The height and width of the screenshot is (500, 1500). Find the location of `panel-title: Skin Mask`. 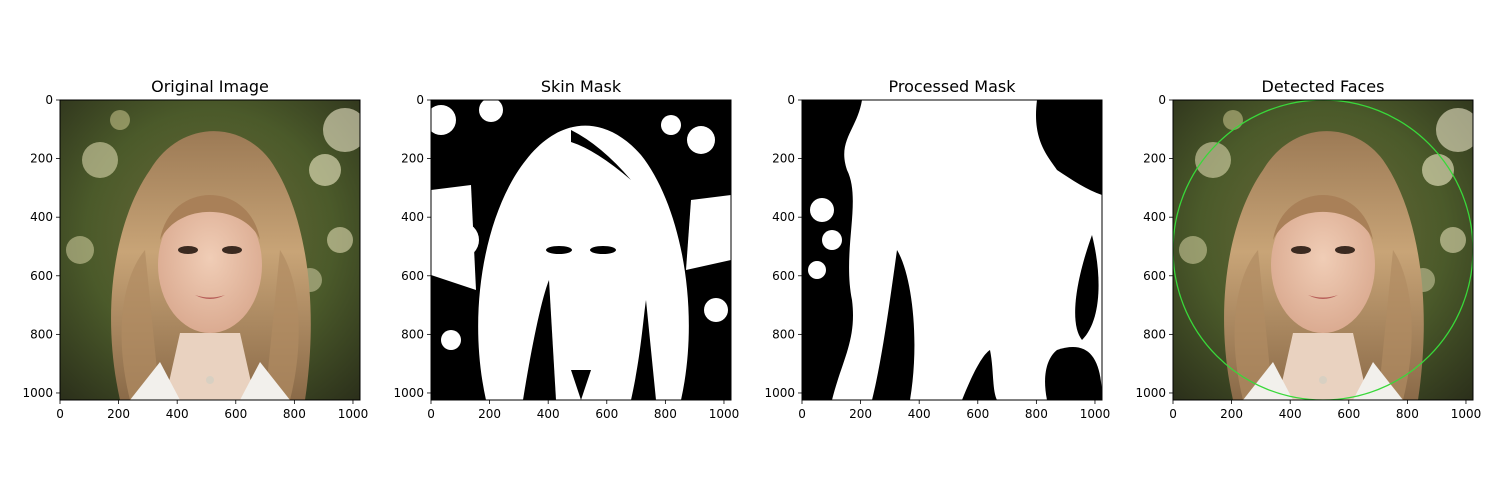

panel-title: Skin Mask is located at coordinates (581, 86).